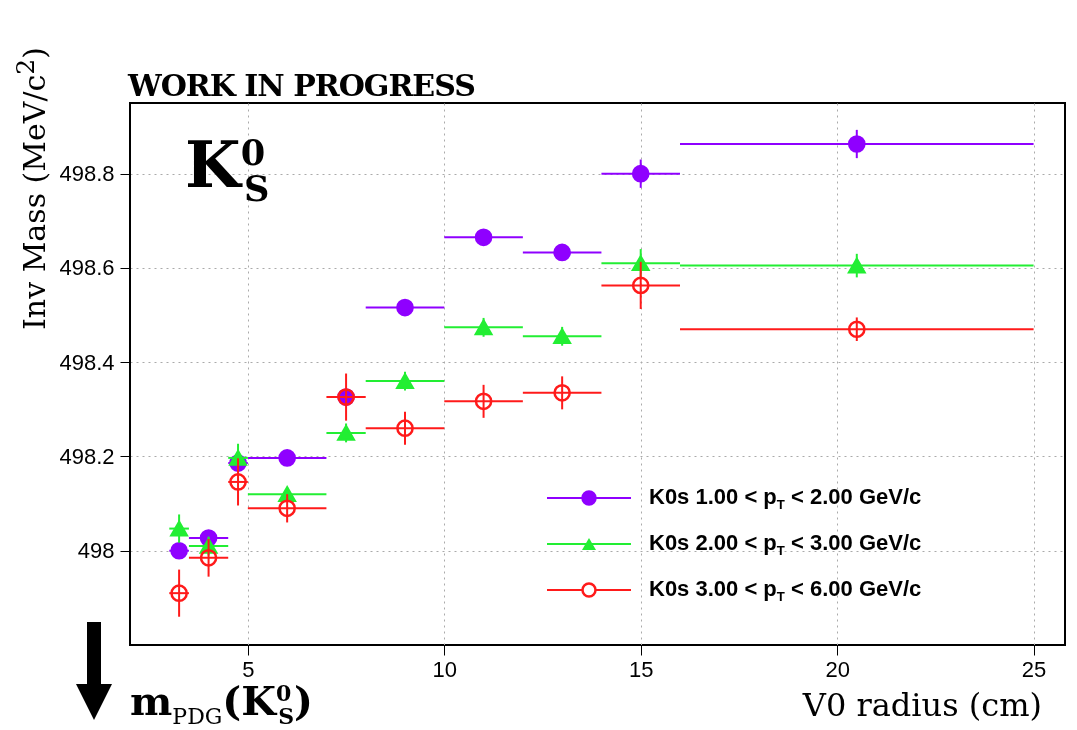  Describe the element at coordinates (445, 669) in the screenshot. I see `x-tick-label: 10` at that location.